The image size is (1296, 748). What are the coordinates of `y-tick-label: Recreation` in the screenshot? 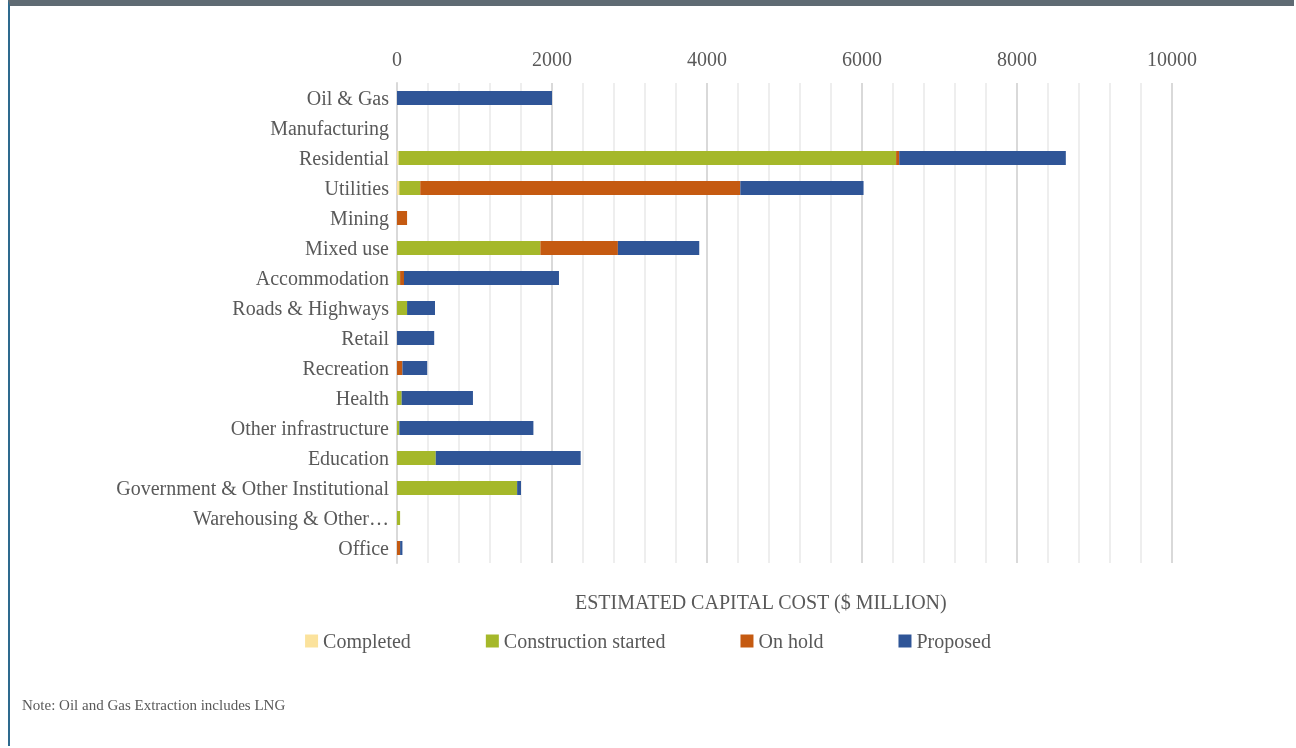 It's located at (345, 368).